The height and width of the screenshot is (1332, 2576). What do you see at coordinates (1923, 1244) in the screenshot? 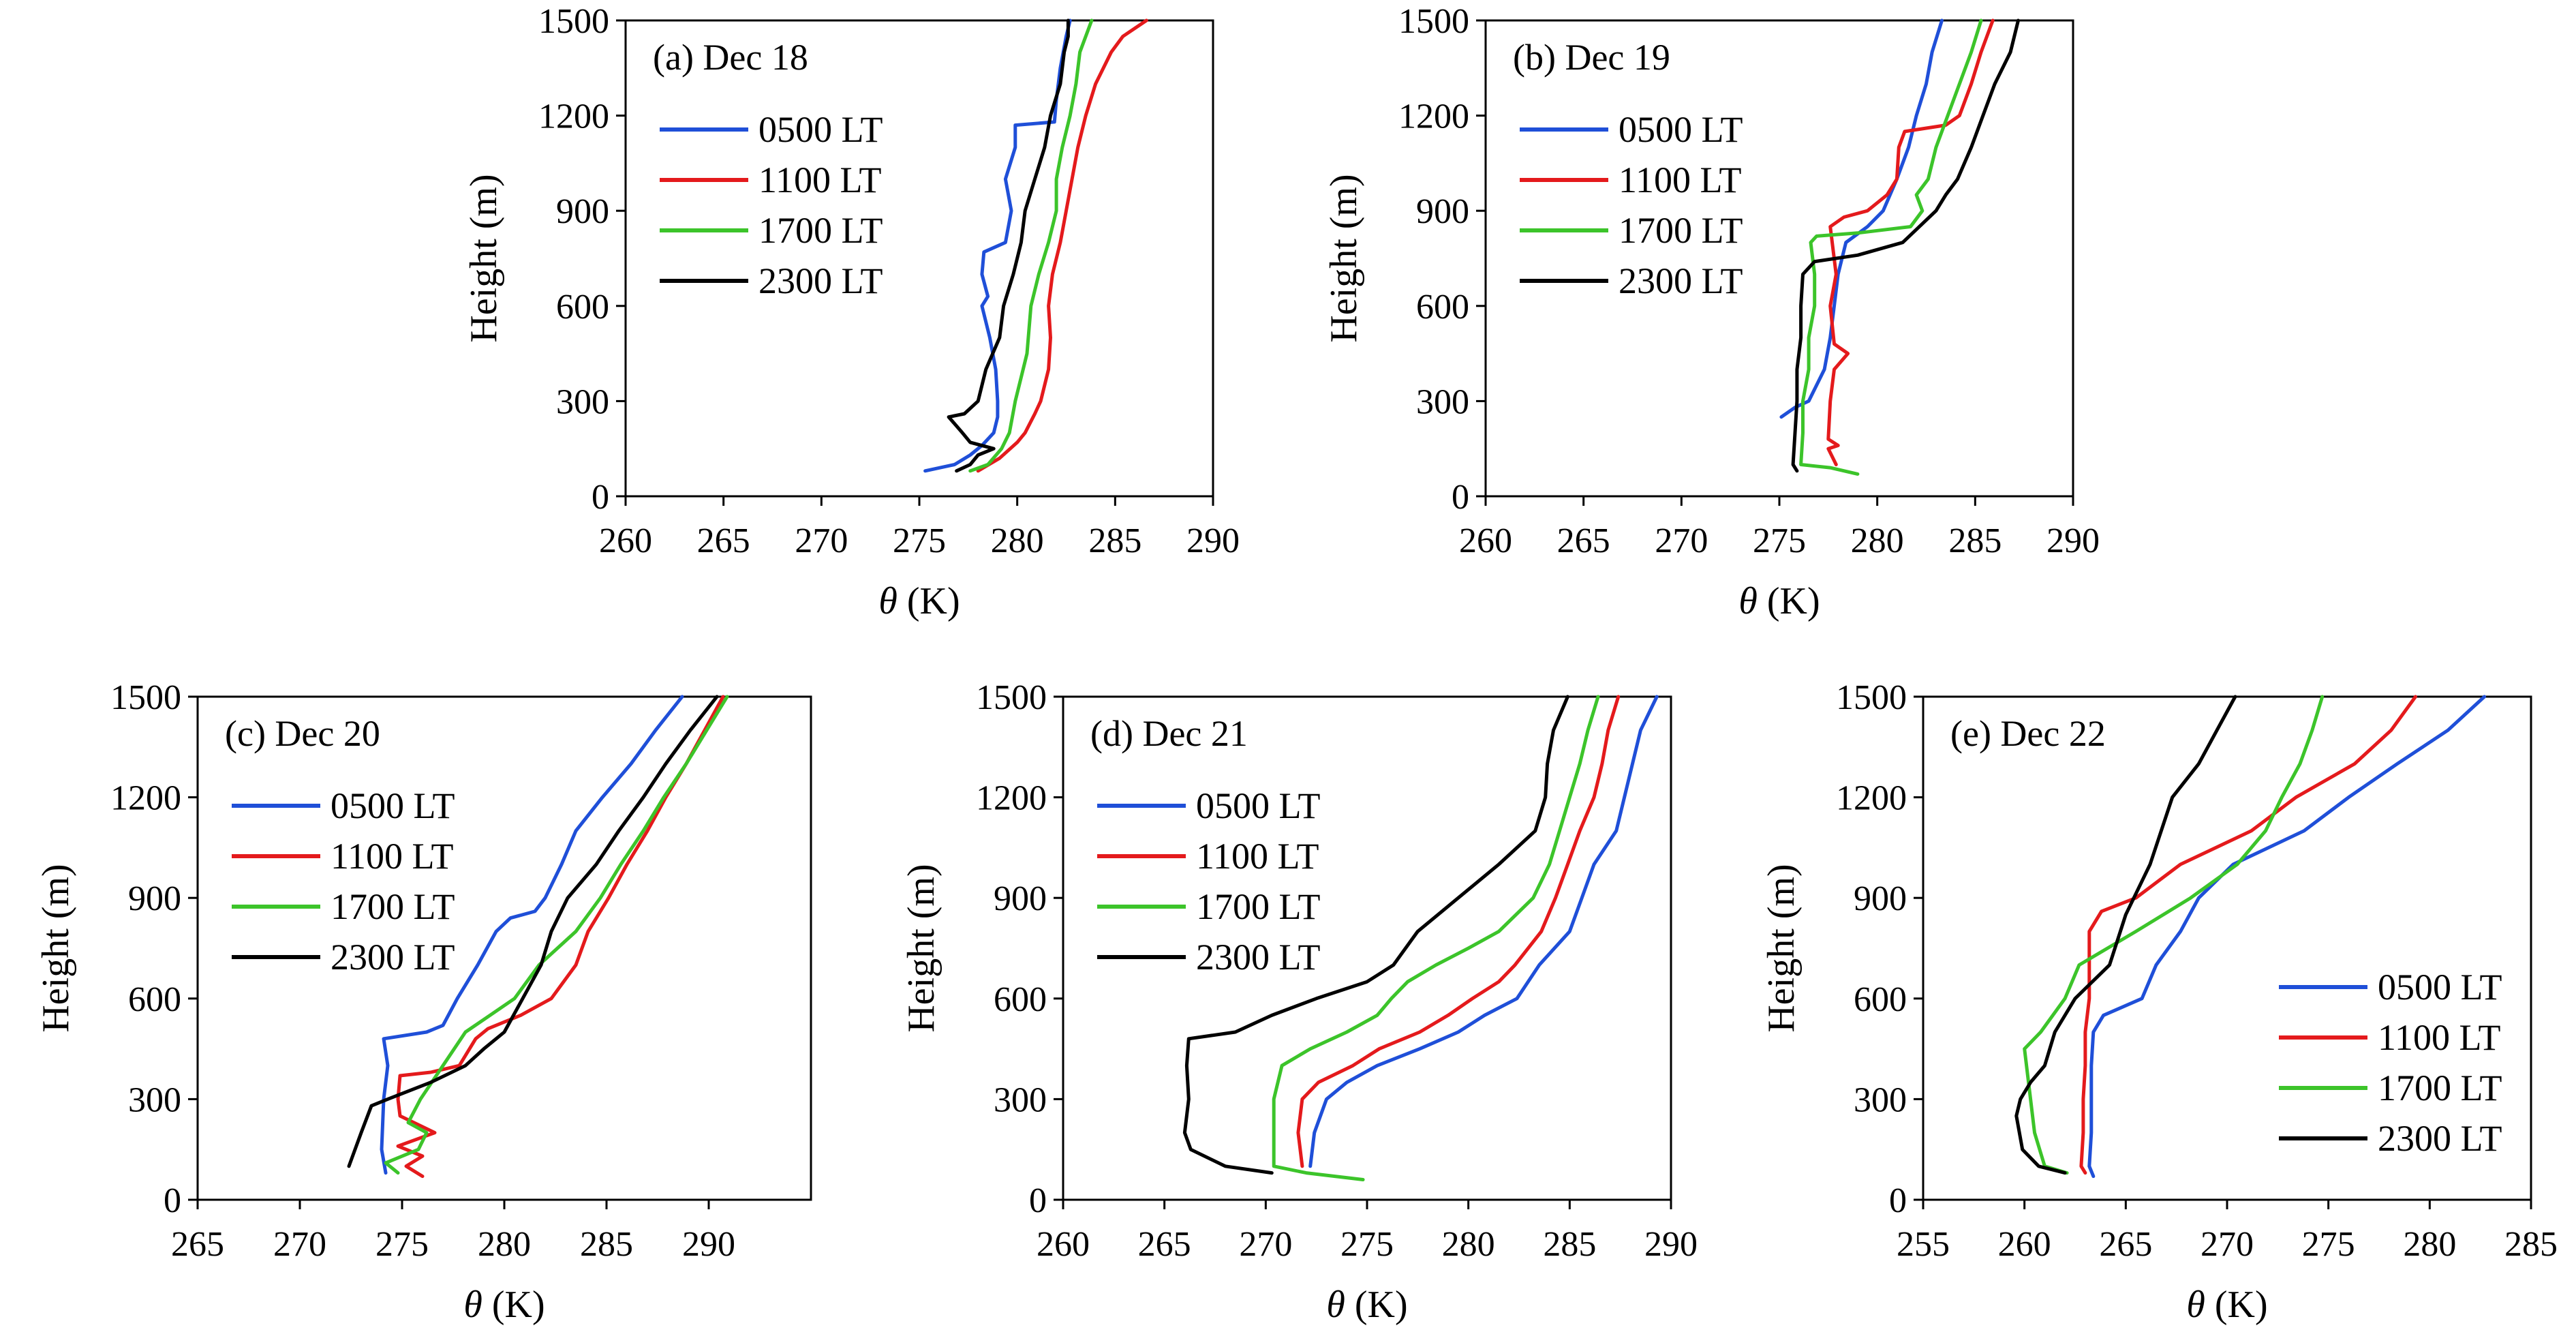
I see `x-tick-label: 255` at bounding box center [1923, 1244].